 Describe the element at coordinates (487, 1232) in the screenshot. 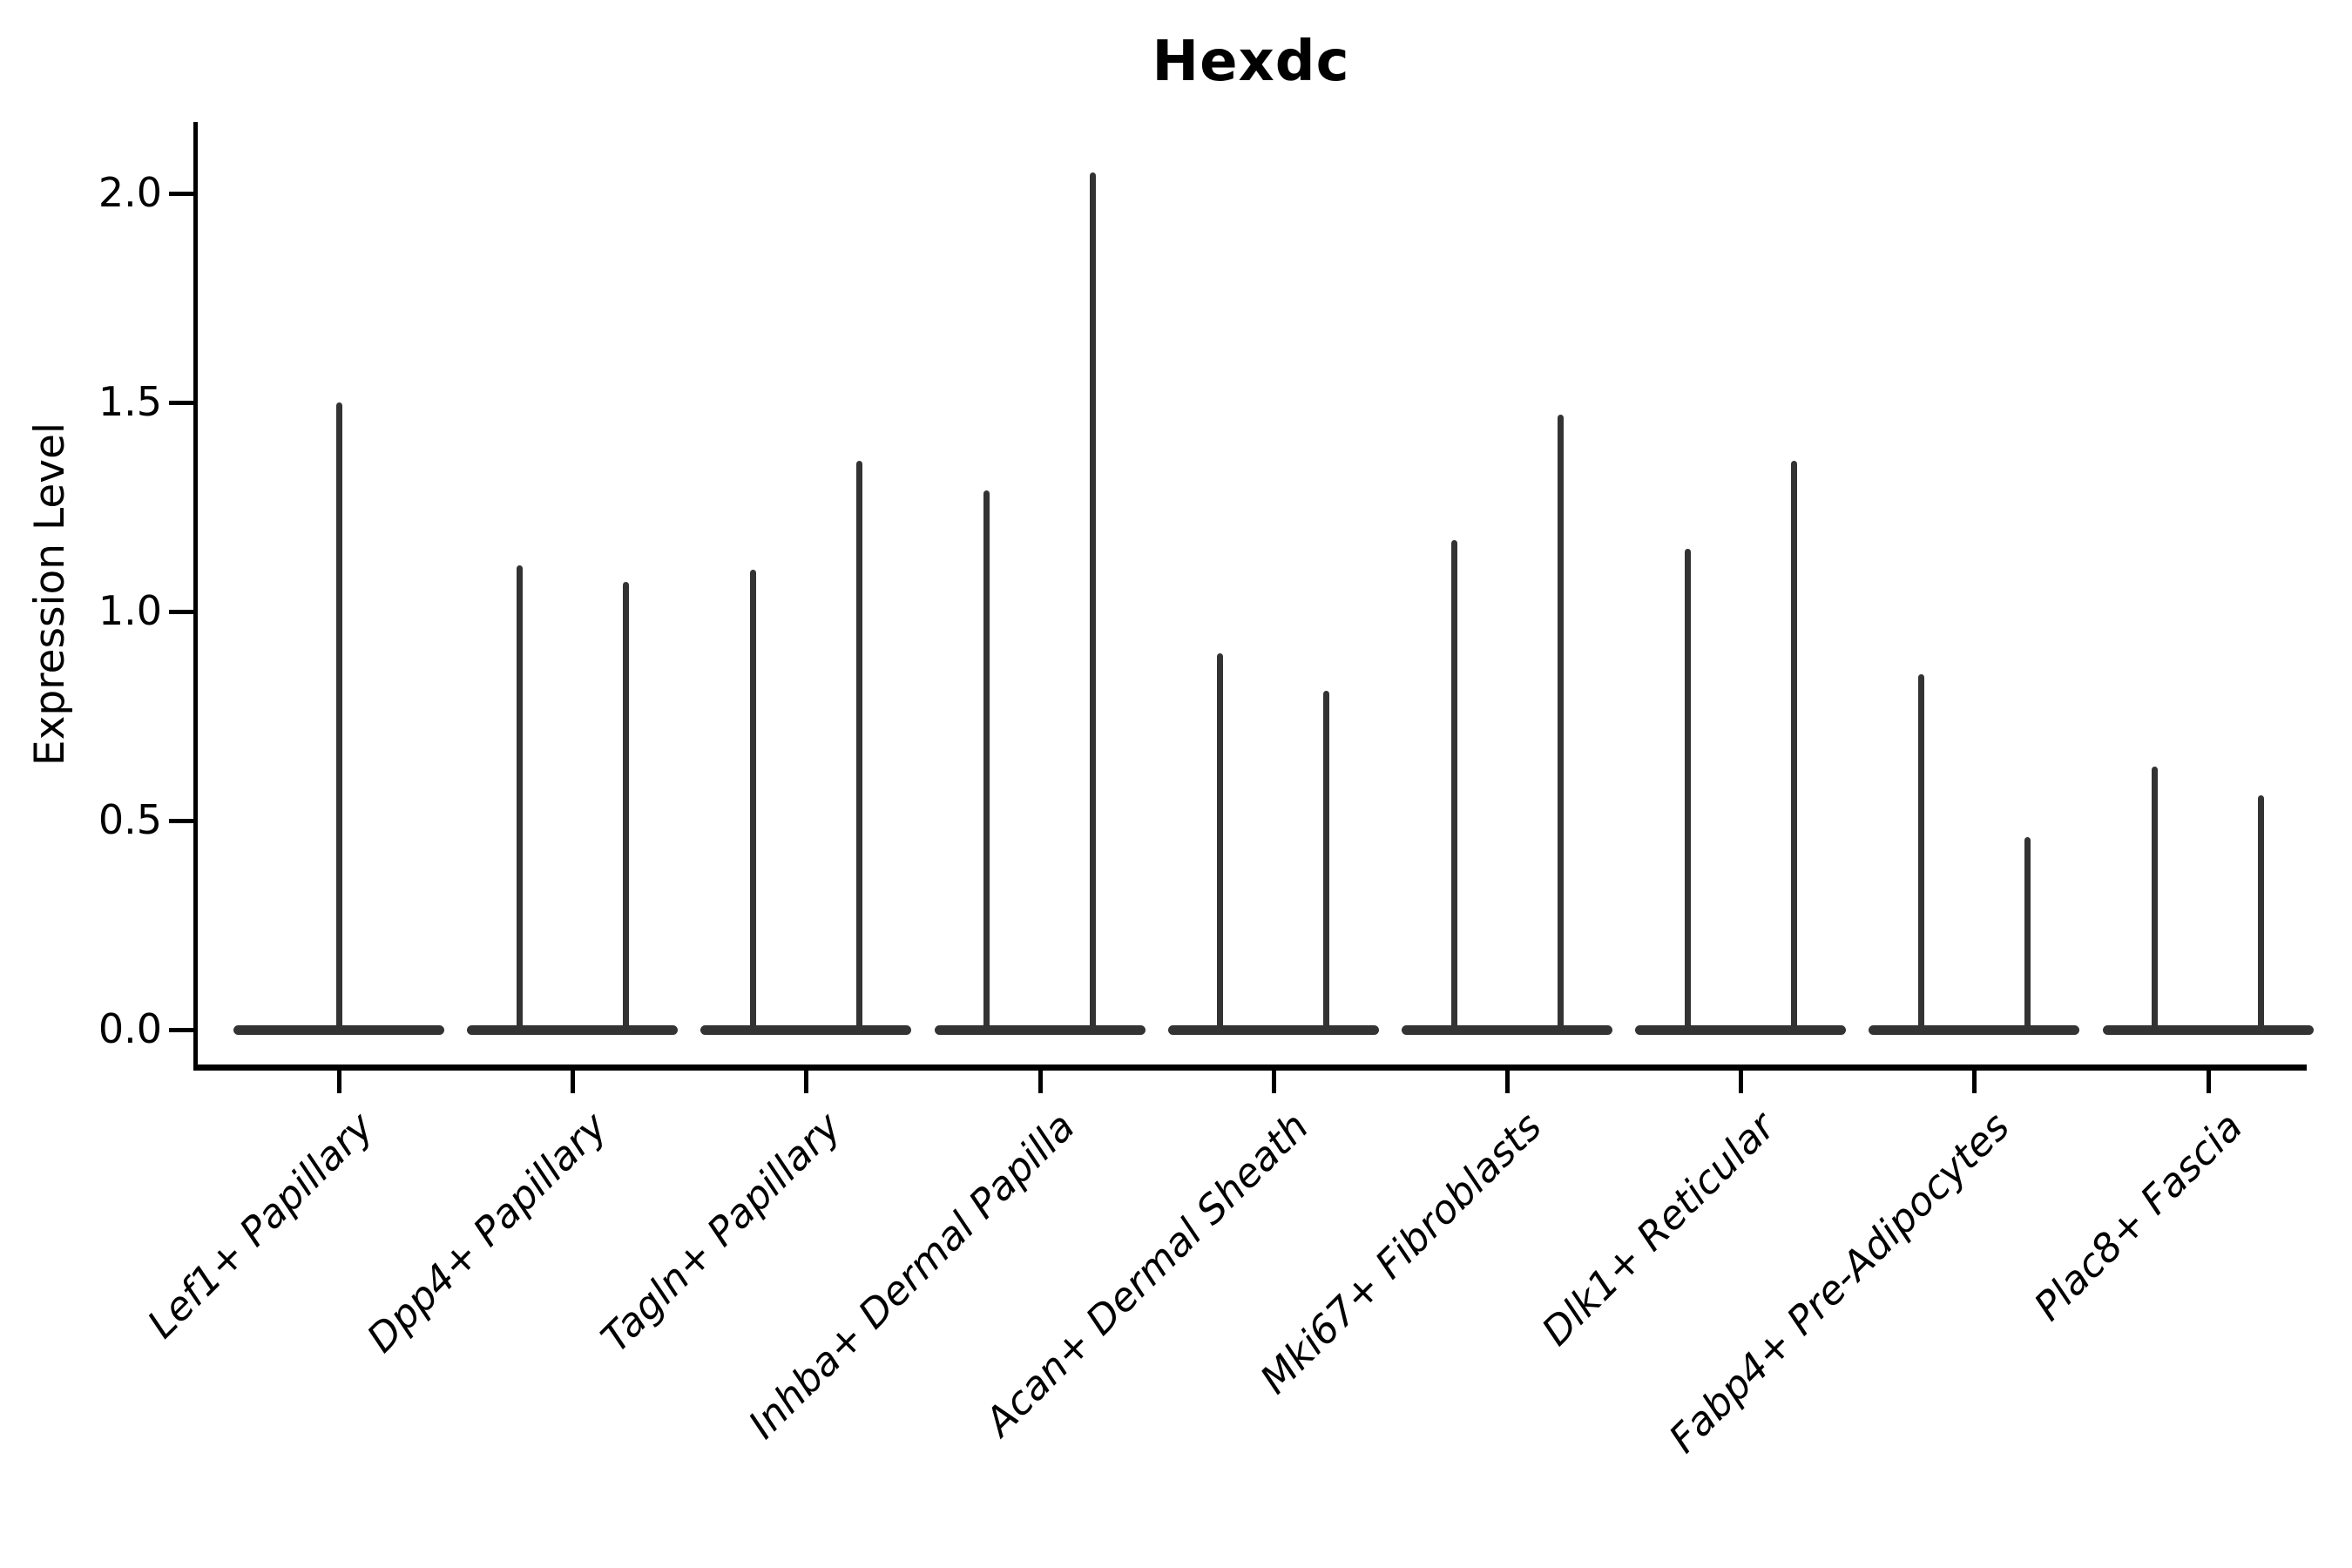

I see `x-tick-label: Dpp4+ Papillary` at that location.